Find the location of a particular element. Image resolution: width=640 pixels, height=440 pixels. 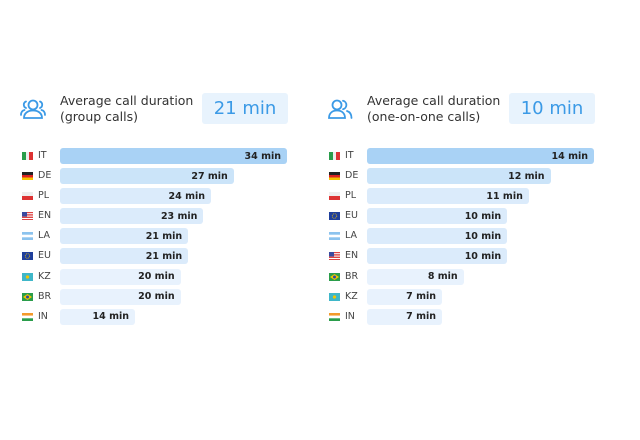

bar-row-pl: PL 24 min is located at coordinates (172, 197).